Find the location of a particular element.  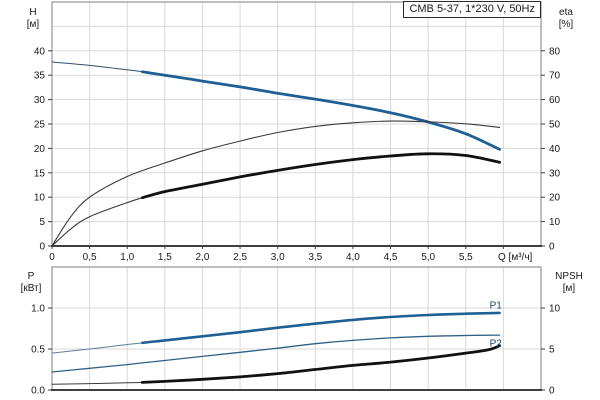

x-axis-tick-label: 1,5 is located at coordinates (165, 257).